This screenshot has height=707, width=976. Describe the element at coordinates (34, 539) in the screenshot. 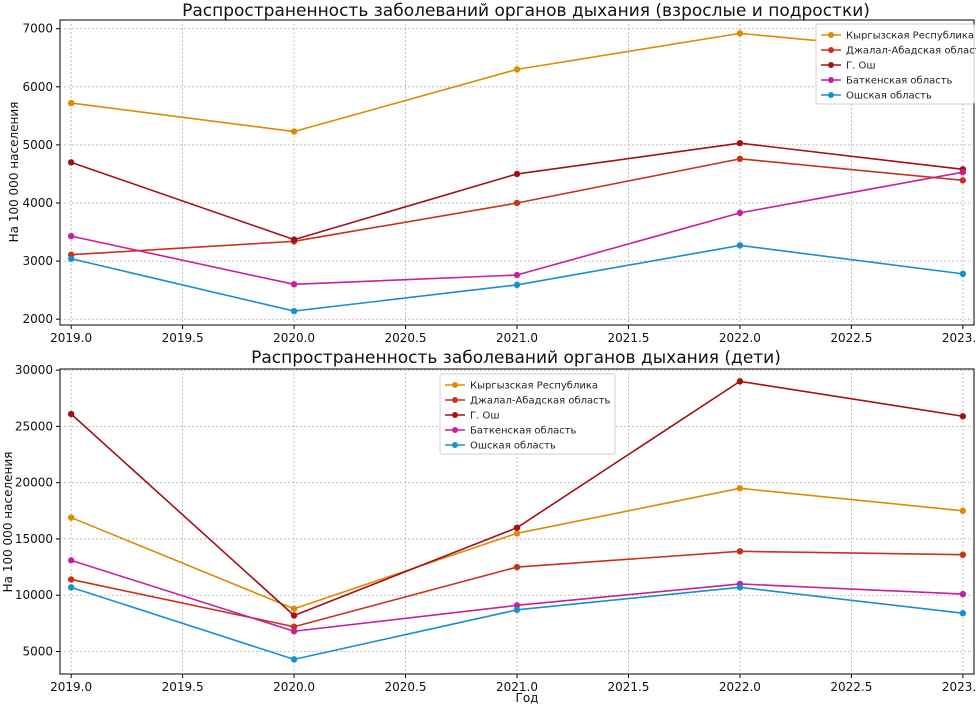

I see `y-tick-label: 15000` at that location.